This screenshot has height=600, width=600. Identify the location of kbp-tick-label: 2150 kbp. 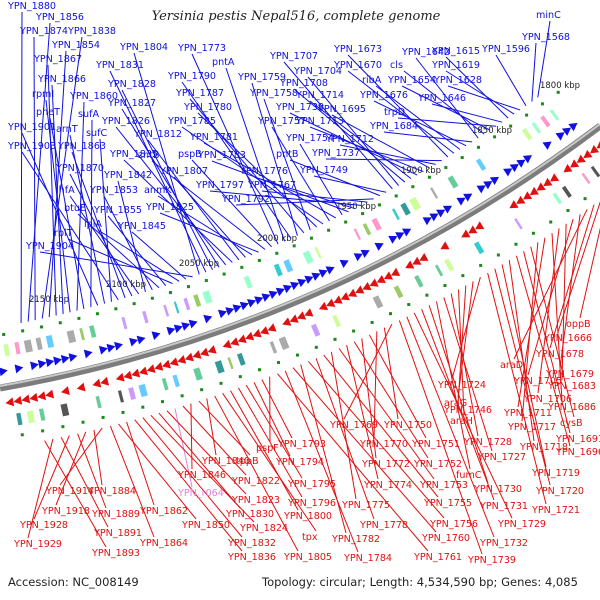
(49, 300).